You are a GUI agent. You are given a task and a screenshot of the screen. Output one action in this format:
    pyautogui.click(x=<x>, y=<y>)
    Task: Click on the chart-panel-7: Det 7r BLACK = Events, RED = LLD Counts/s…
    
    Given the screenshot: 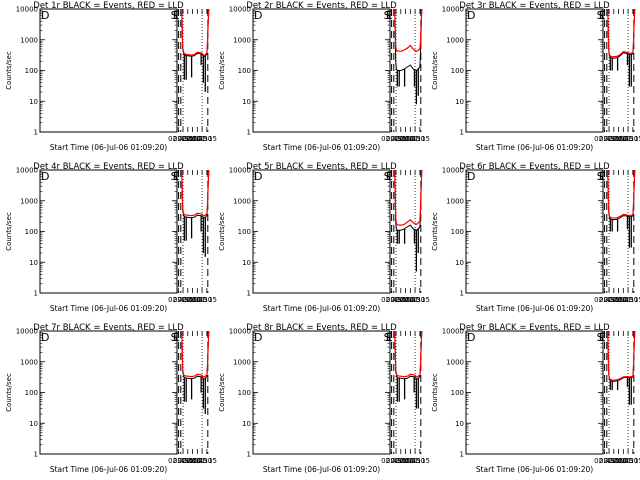 What is the action you would take?
    pyautogui.click(x=111, y=398)
    